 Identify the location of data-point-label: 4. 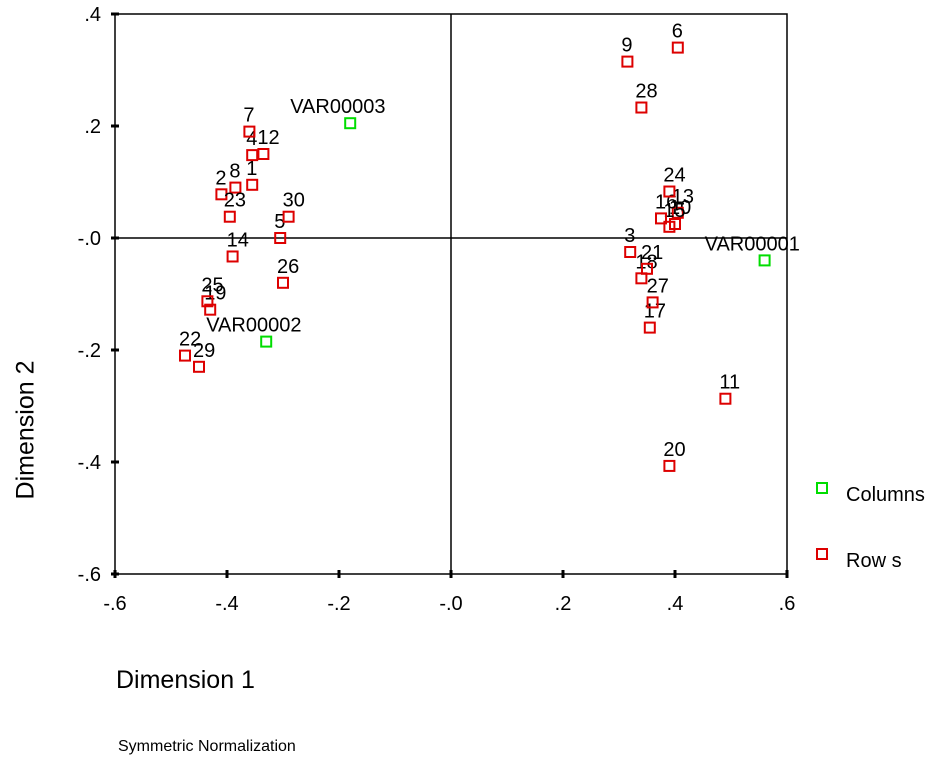
(251, 139).